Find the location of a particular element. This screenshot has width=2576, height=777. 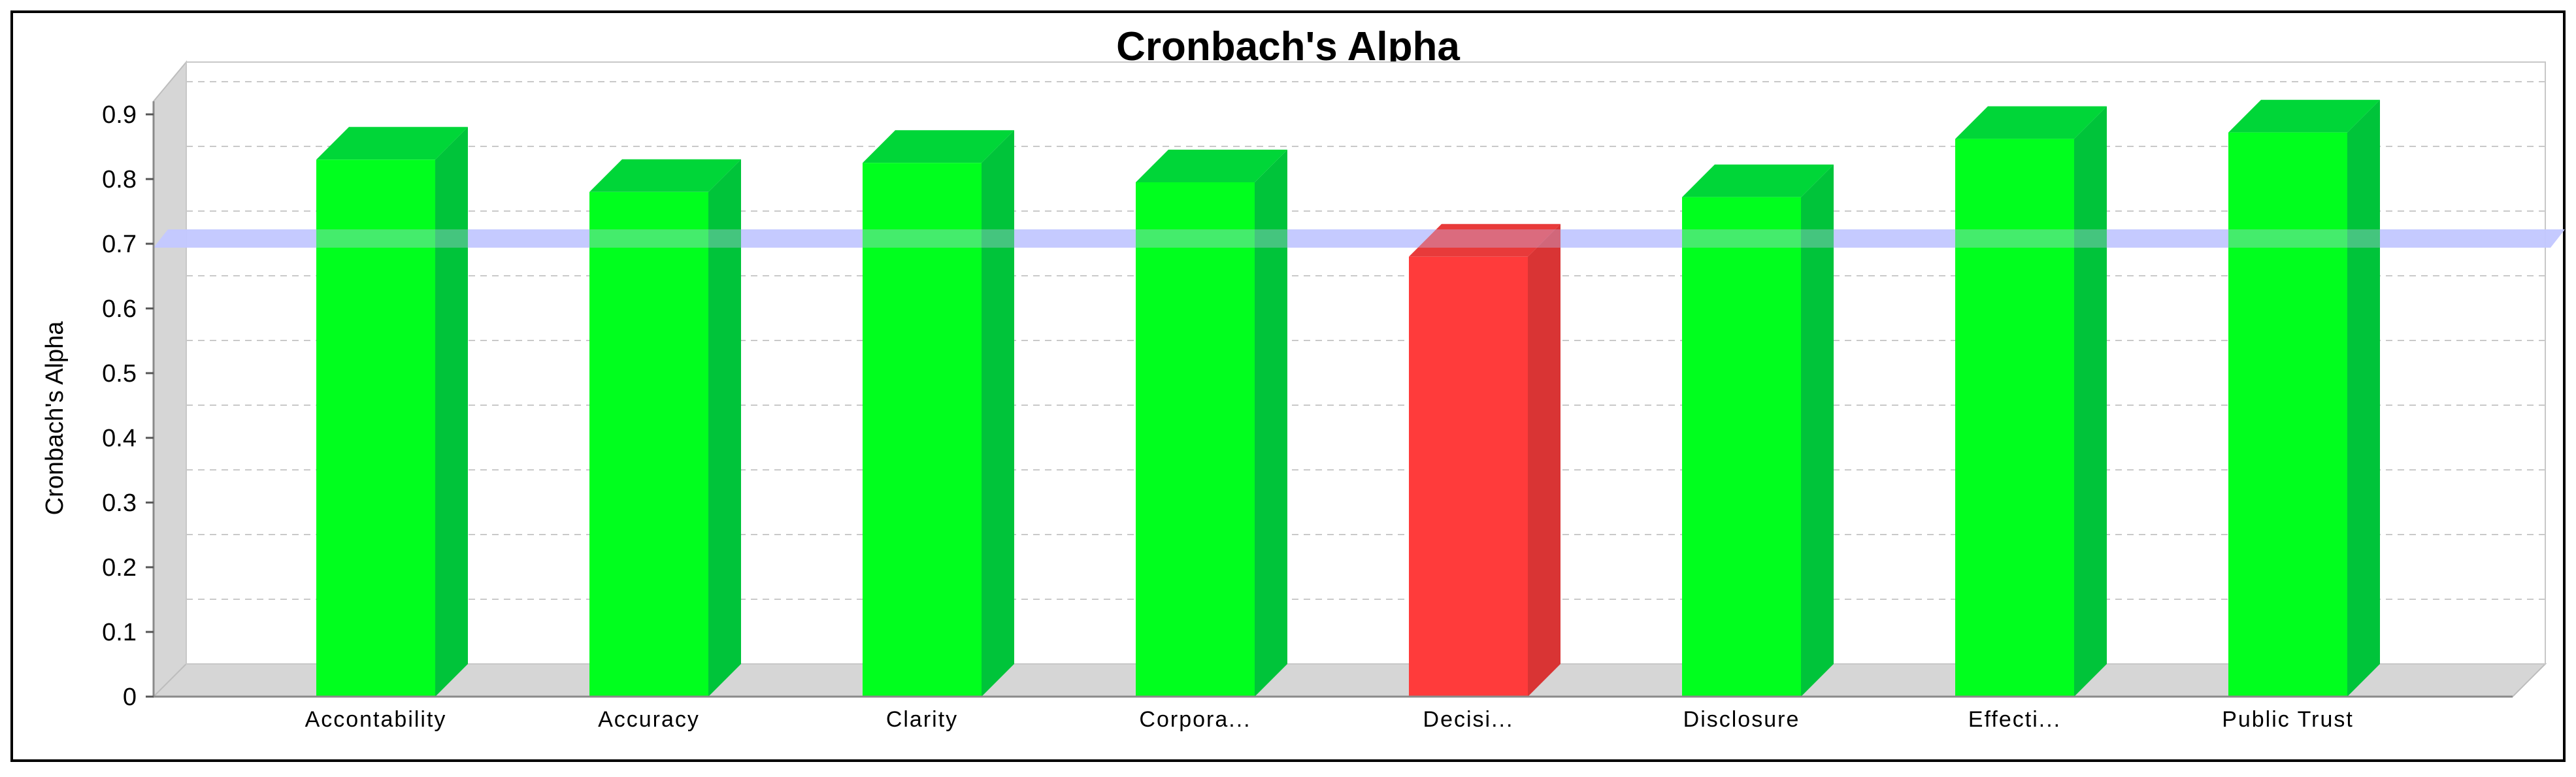

y-tick-label: 0.7 is located at coordinates (119, 244).